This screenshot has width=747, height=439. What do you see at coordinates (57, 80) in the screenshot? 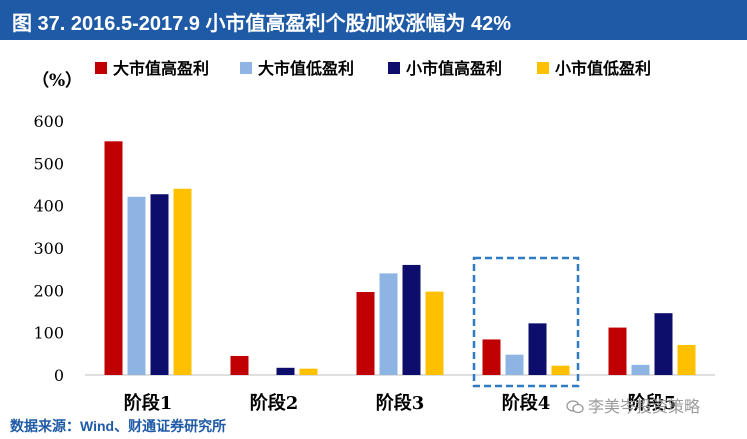
I see `y-axis-label: （%）` at bounding box center [57, 80].